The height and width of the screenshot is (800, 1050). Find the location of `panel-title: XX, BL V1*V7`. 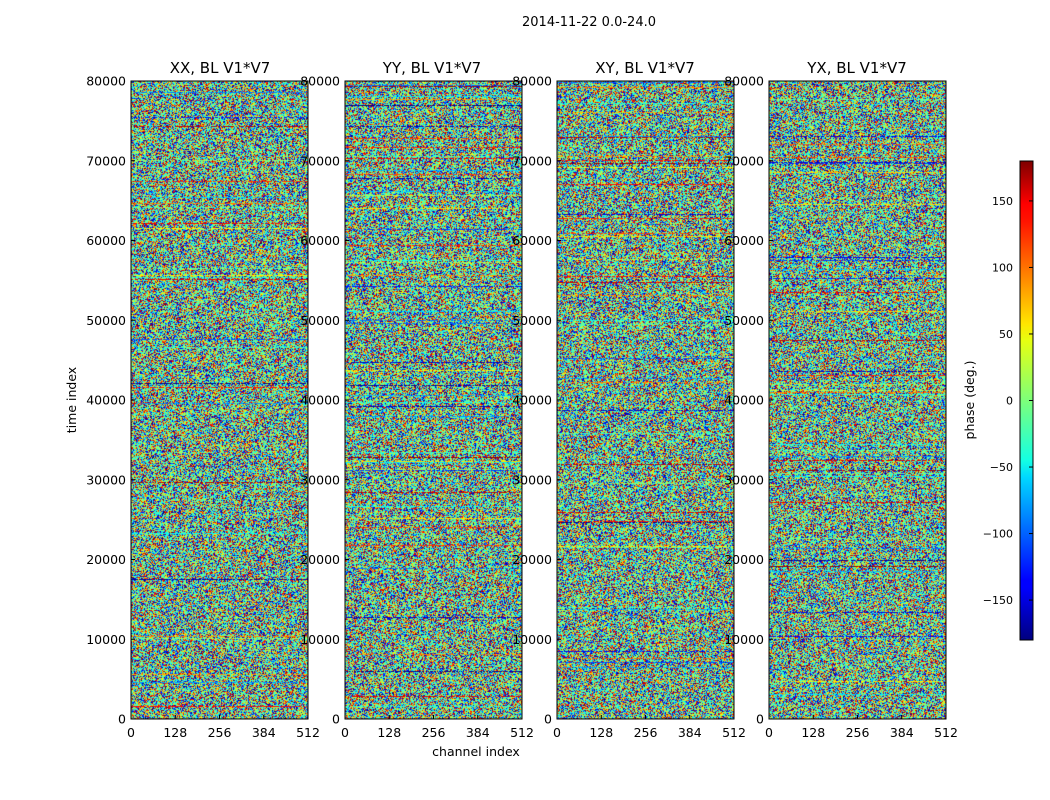

panel-title: XX, BL V1*V7 is located at coordinates (220, 68).